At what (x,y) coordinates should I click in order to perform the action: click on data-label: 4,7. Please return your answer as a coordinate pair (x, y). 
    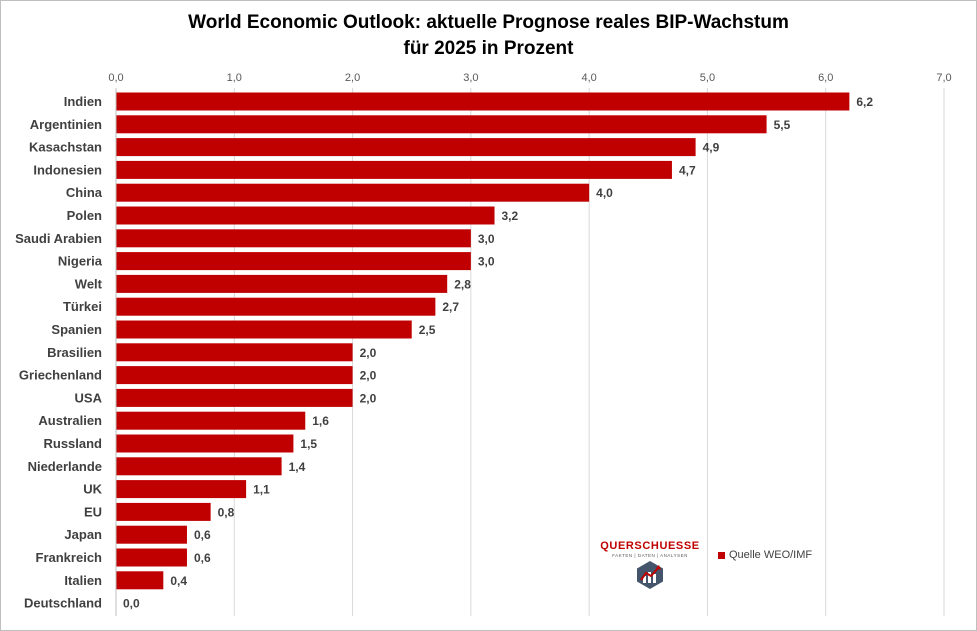
    Looking at the image, I should click on (687, 170).